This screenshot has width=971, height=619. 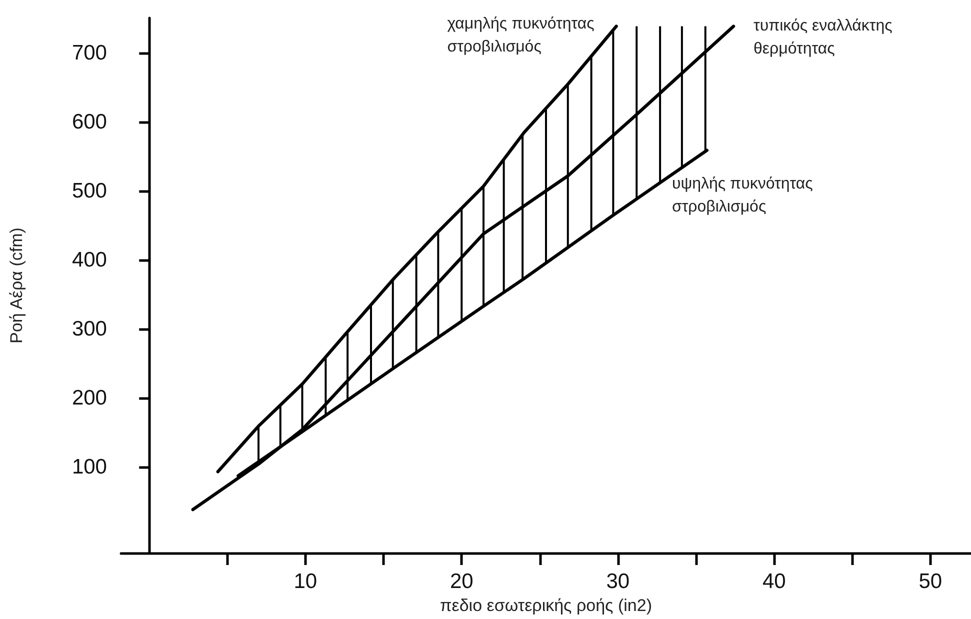 I want to click on series-label: υψηλής πυκνότητας στροβιλισμός, so click(x=743, y=195).